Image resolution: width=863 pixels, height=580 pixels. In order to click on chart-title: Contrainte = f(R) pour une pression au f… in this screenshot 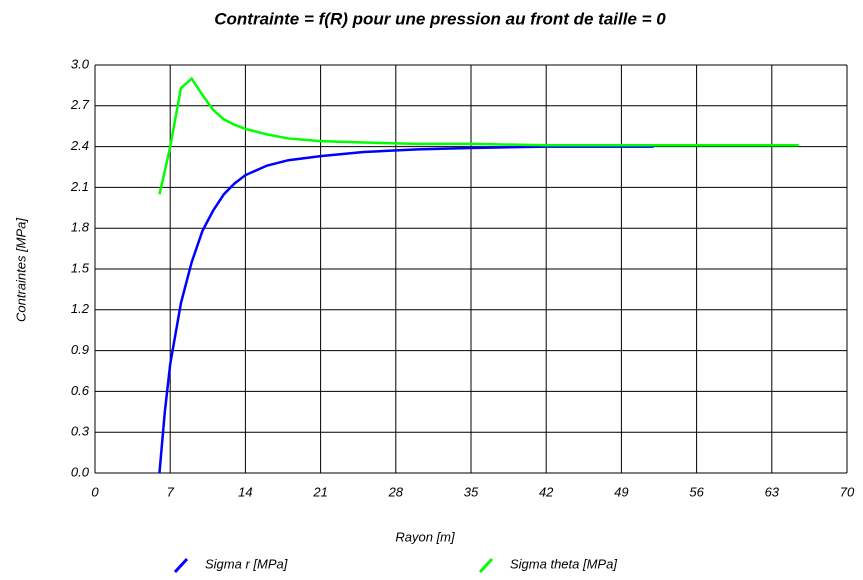, I will do `click(440, 18)`.